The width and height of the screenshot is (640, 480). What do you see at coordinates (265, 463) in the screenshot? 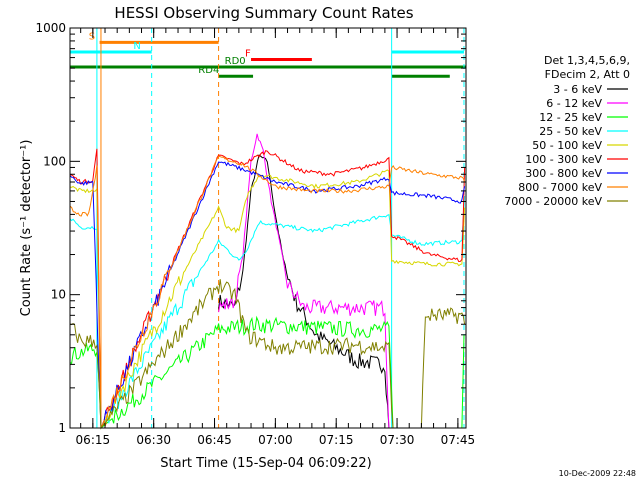
I see `x-axis-label: Start Time (15-Sep-04 06:09:22)` at bounding box center [265, 463].